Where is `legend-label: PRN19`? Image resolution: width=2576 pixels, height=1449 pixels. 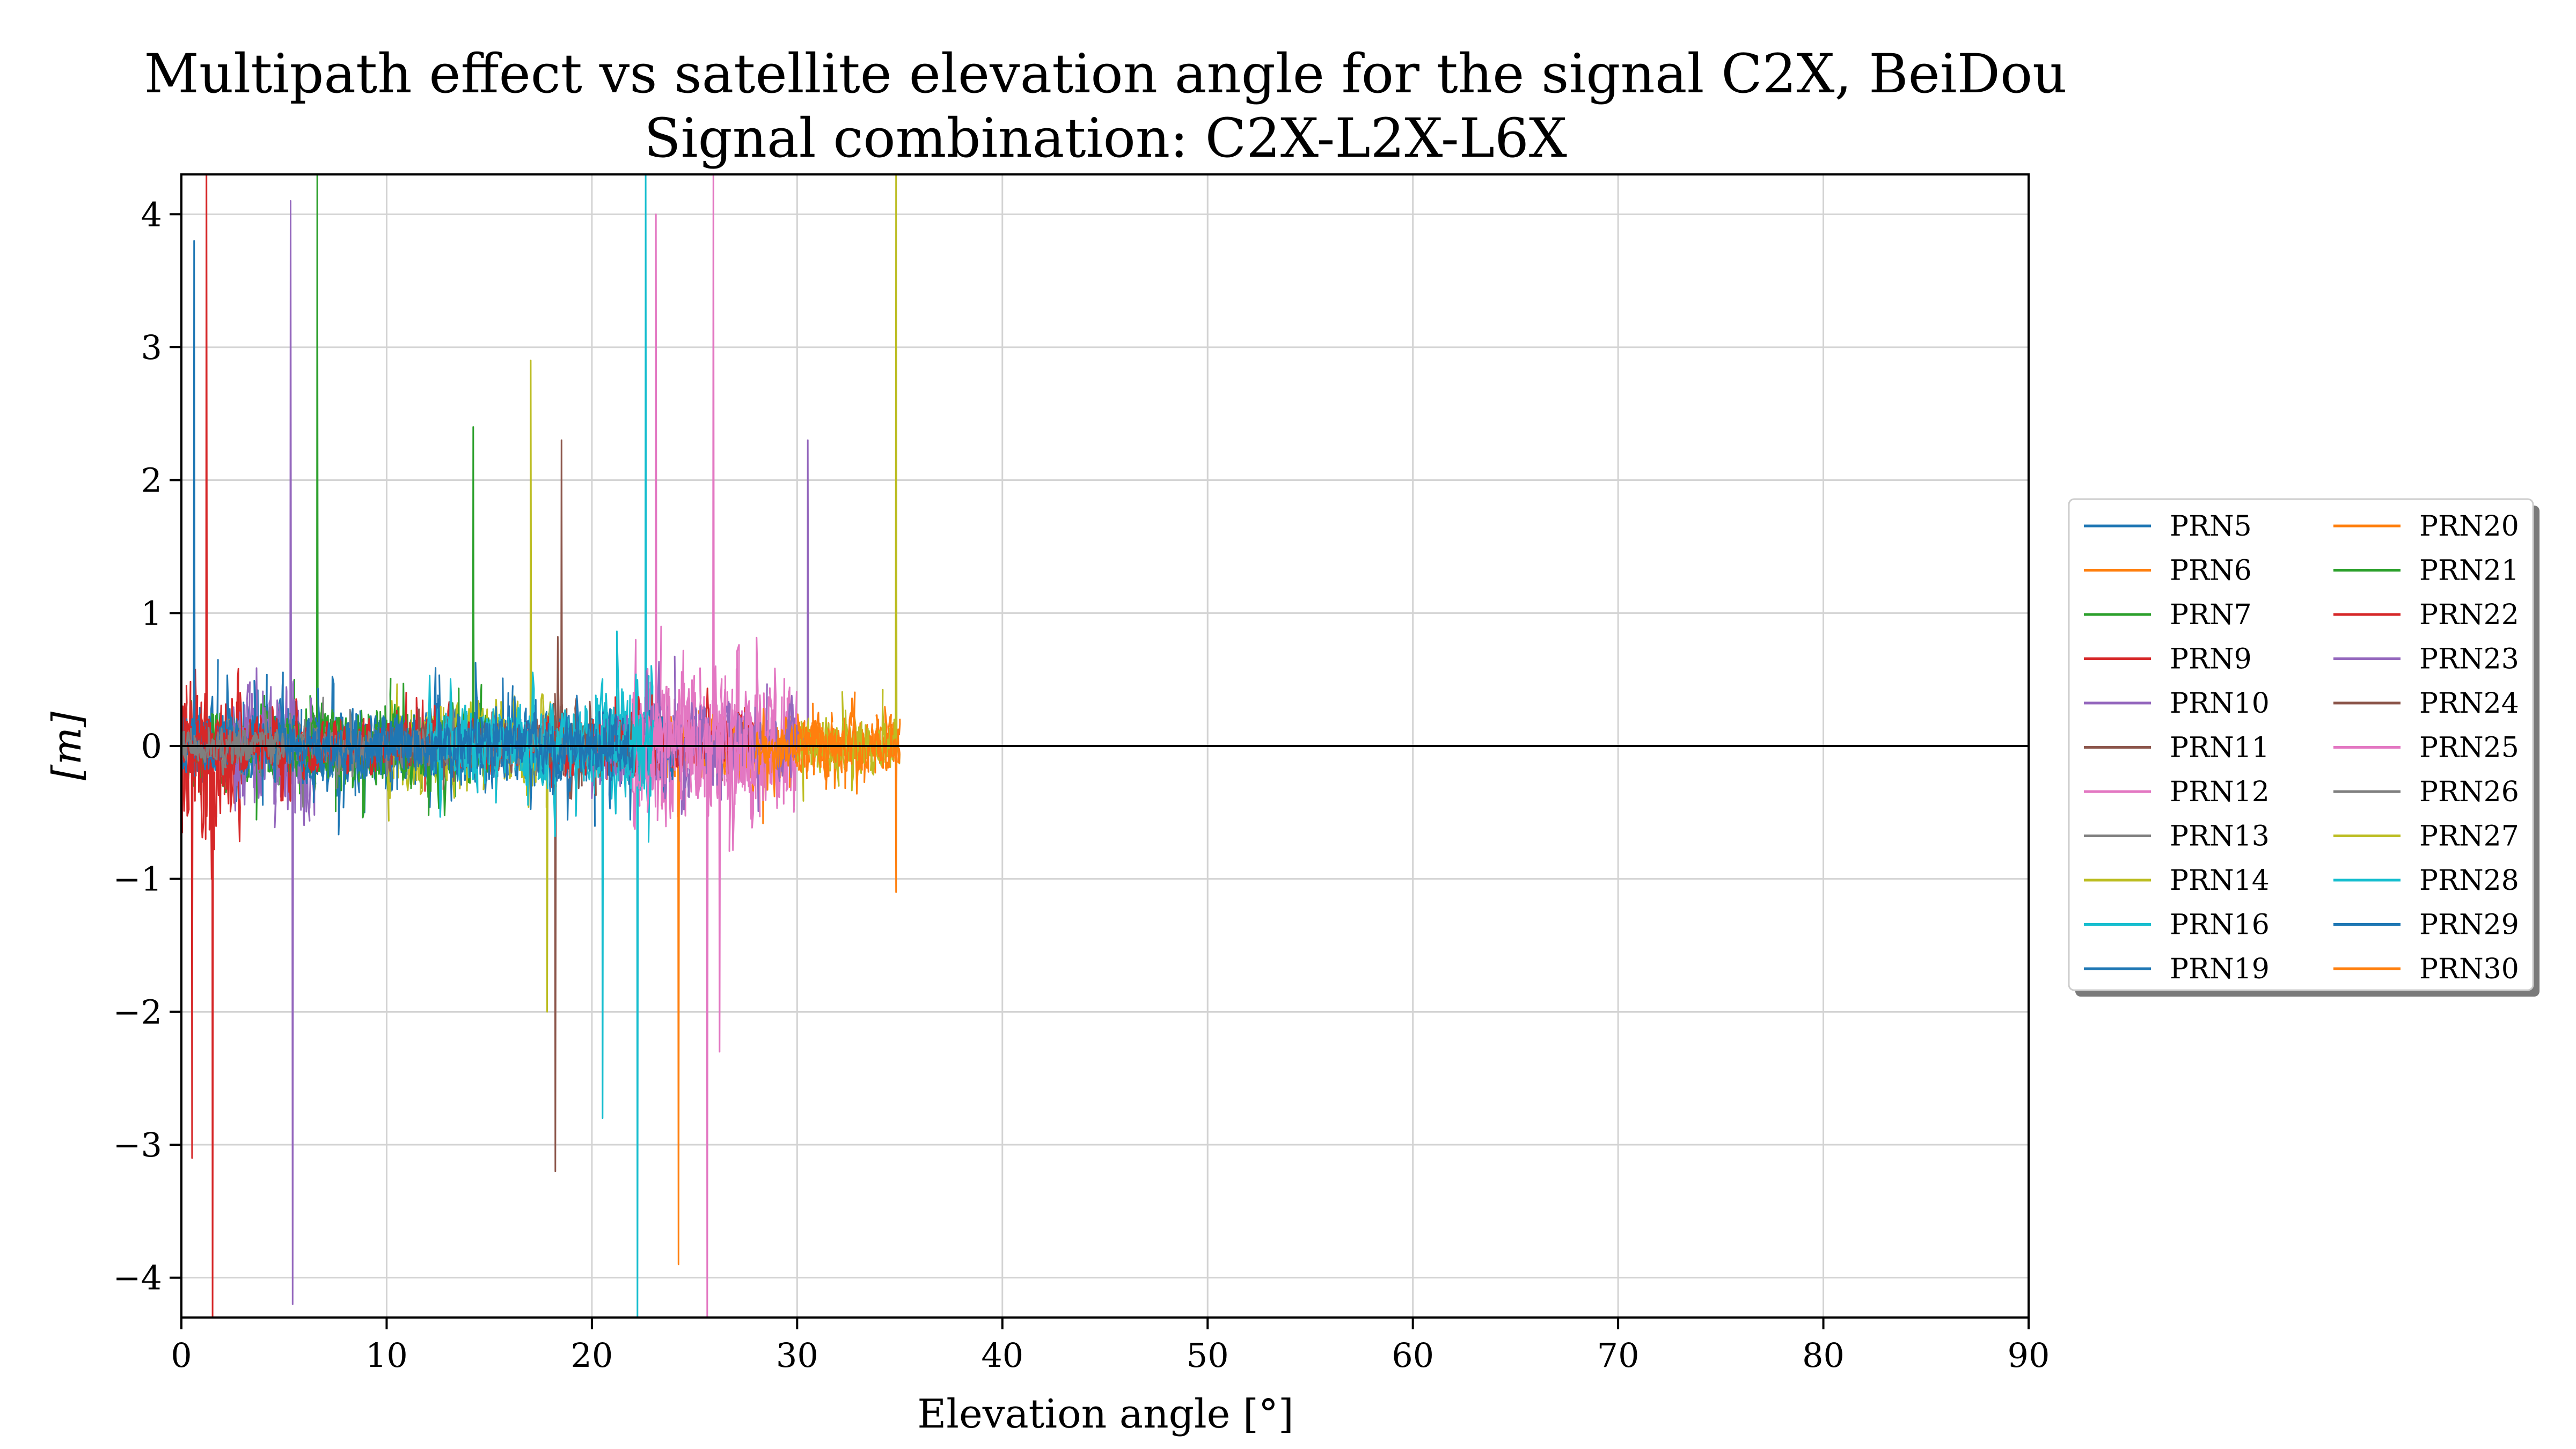
legend-label: PRN19 is located at coordinates (2220, 969).